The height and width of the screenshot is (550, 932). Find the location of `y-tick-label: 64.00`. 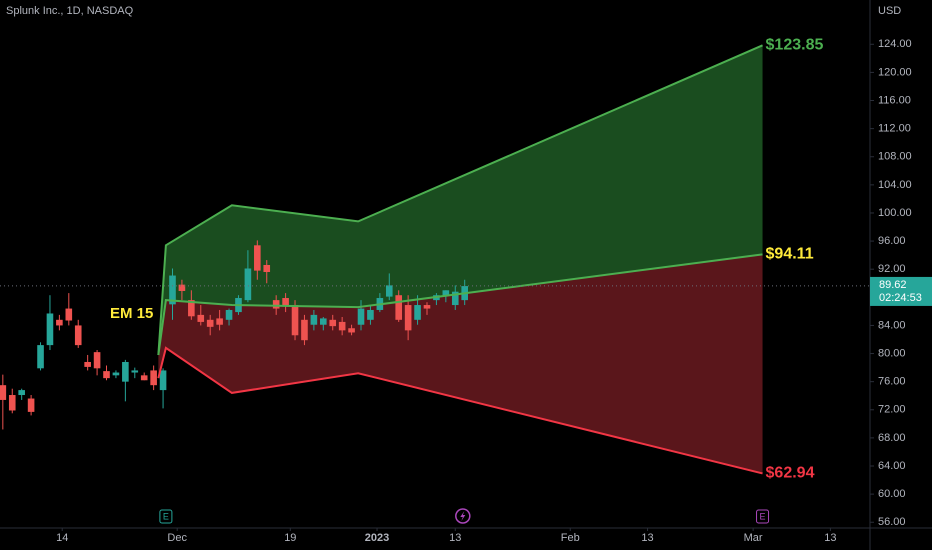

y-tick-label: 64.00 is located at coordinates (892, 466).